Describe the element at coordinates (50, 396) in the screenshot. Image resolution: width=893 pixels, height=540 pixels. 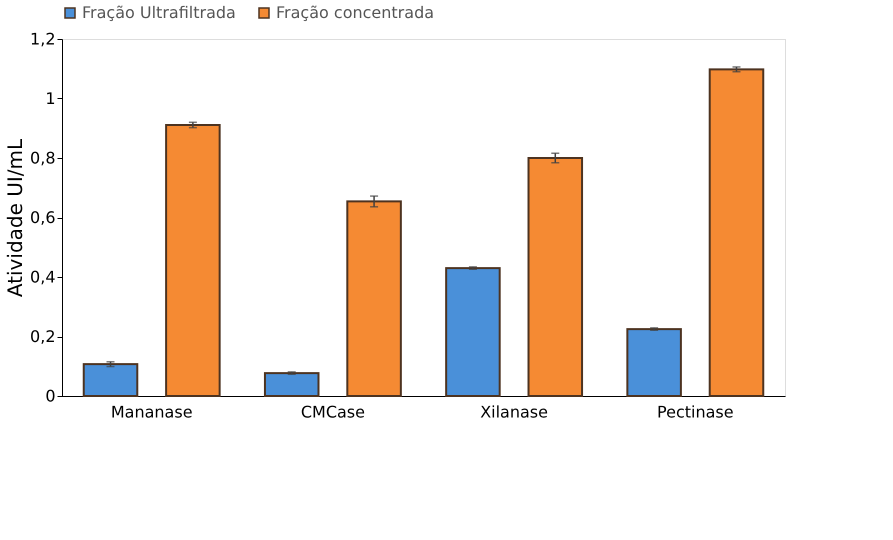
I see `y-tick-label: 0` at that location.